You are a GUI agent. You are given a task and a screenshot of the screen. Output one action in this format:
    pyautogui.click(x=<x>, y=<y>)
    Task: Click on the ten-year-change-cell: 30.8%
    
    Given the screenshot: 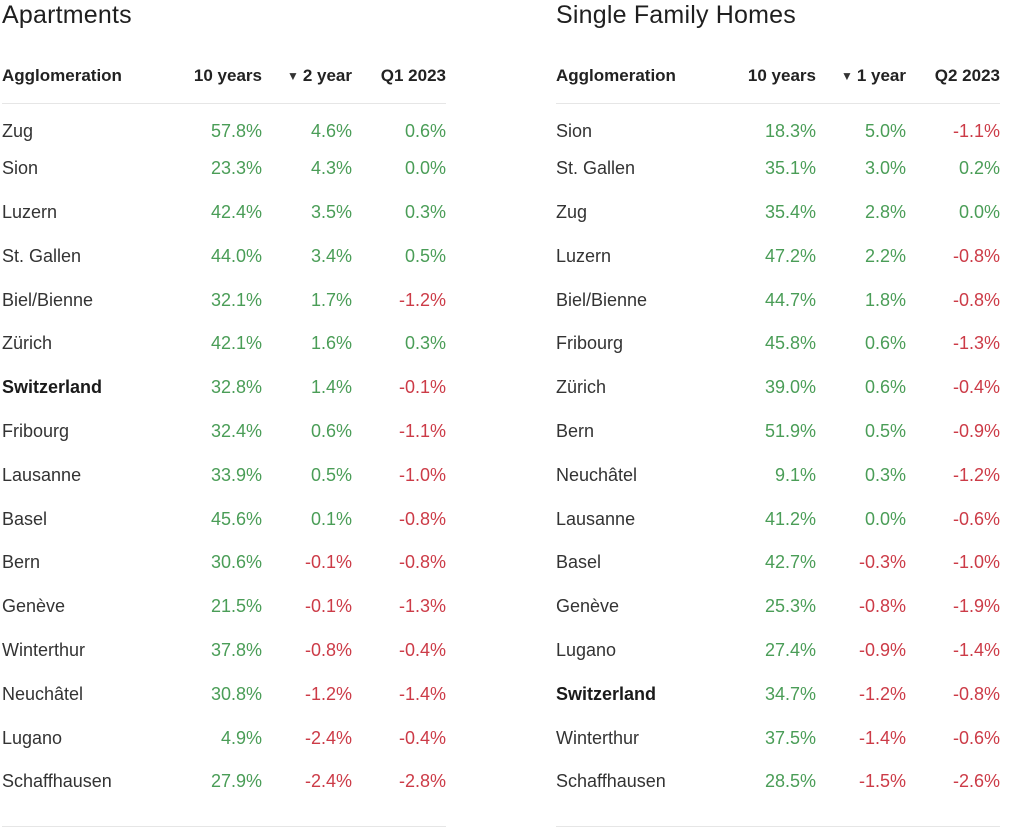 What is the action you would take?
    pyautogui.click(x=236, y=693)
    